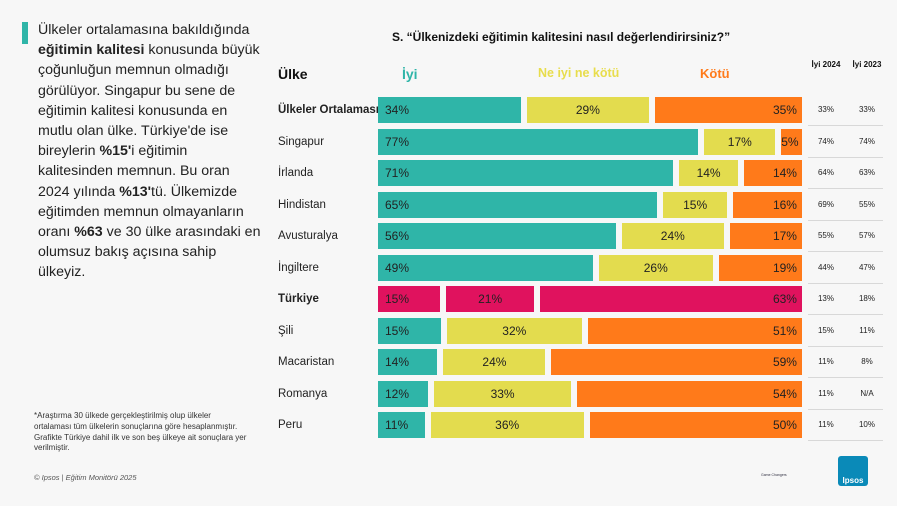 The height and width of the screenshot is (506, 897). What do you see at coordinates (867, 330) in the screenshot?
I see `value-2023: 11%` at bounding box center [867, 330].